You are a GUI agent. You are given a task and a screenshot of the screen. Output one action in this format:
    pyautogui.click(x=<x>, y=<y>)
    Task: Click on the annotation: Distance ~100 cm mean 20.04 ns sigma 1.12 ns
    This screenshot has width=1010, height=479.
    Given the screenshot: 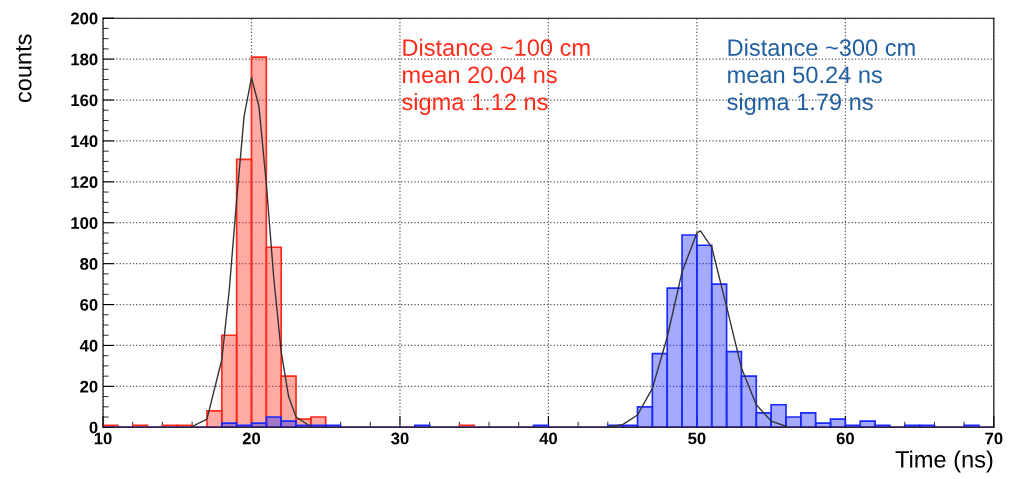 What is the action you would take?
    pyautogui.click(x=496, y=76)
    